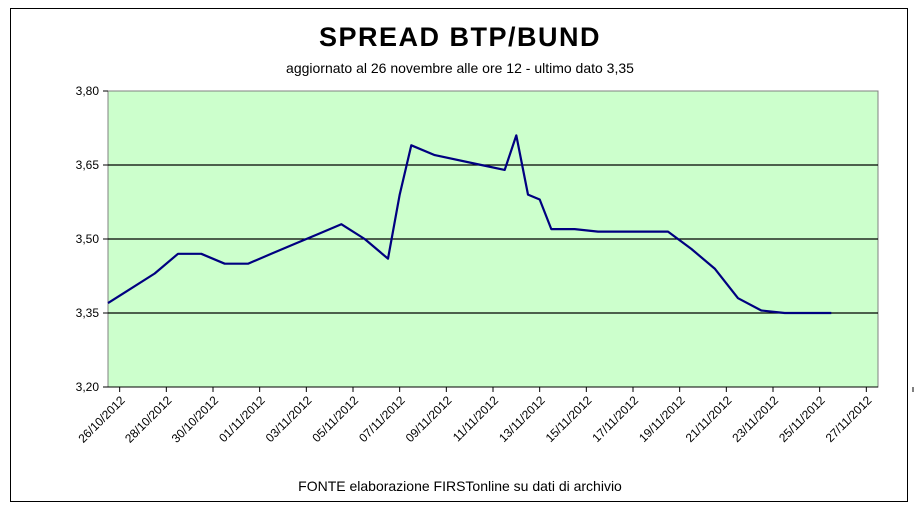 Image resolution: width=920 pixels, height=510 pixels. I want to click on y-tick-label: 3,20, so click(88, 387).